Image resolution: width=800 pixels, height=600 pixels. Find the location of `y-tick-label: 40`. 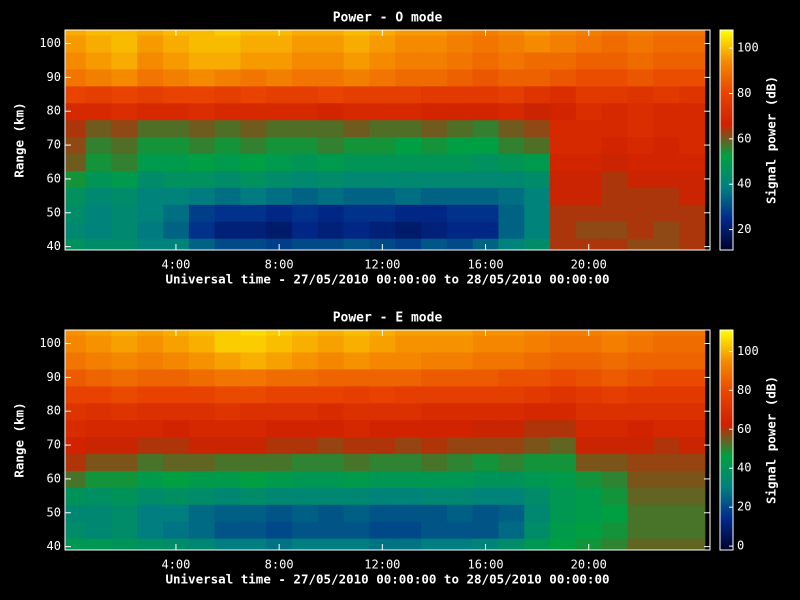

y-tick-label: 40 is located at coordinates (54, 546).